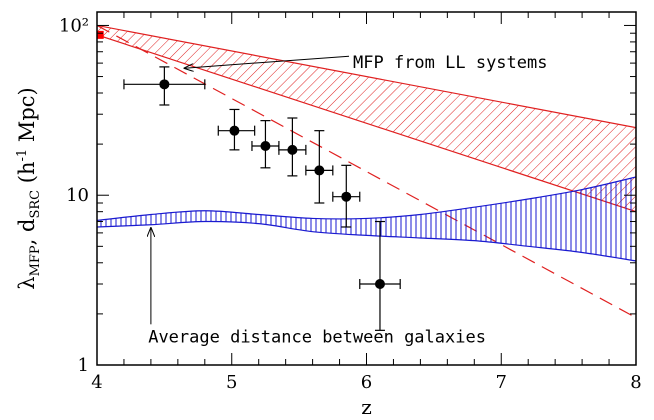 Image resolution: width=654 pixels, height=420 pixels. I want to click on annotation-distance: Average distance between galaxies, so click(317, 337).